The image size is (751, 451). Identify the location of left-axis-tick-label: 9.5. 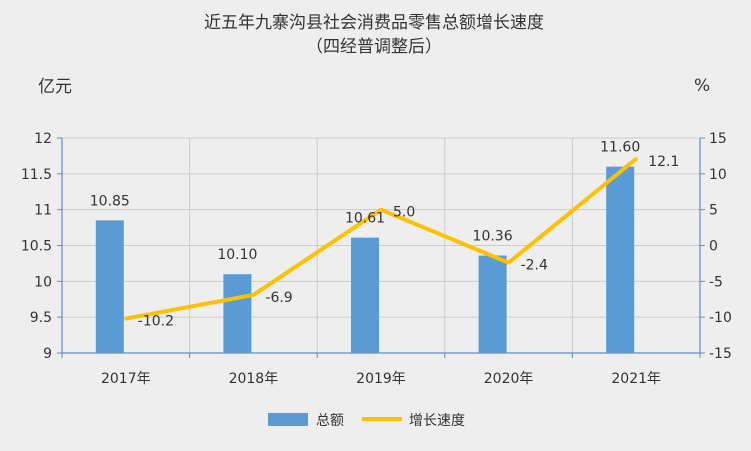
(41, 318).